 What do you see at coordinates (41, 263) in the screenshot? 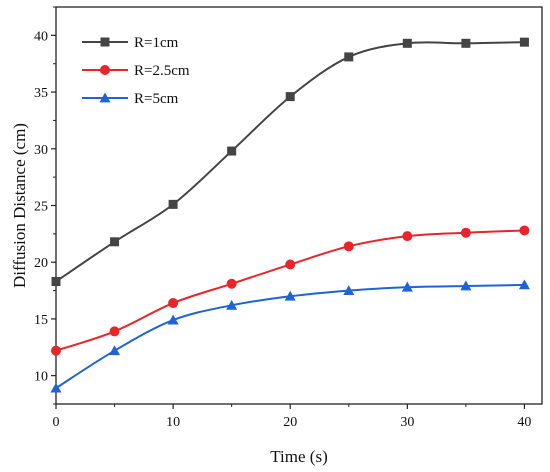
I see `y-tick-label: 20` at bounding box center [41, 263].